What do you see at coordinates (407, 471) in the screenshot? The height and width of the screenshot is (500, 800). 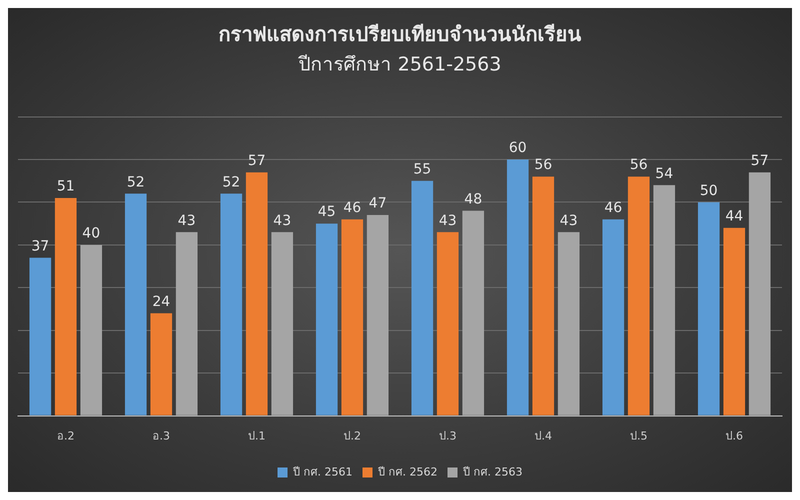 I see `legend-label: ปี กศ. 2562` at bounding box center [407, 471].